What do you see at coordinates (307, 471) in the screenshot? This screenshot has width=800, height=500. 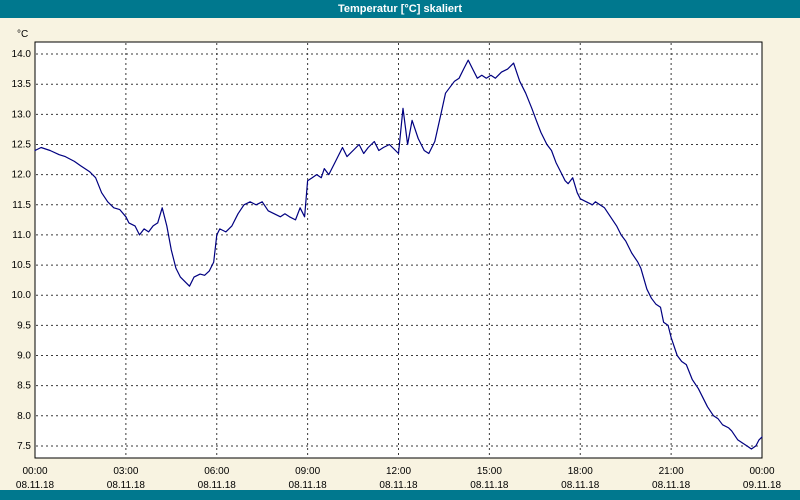 I see `svg-text: 09:00` at bounding box center [307, 471].